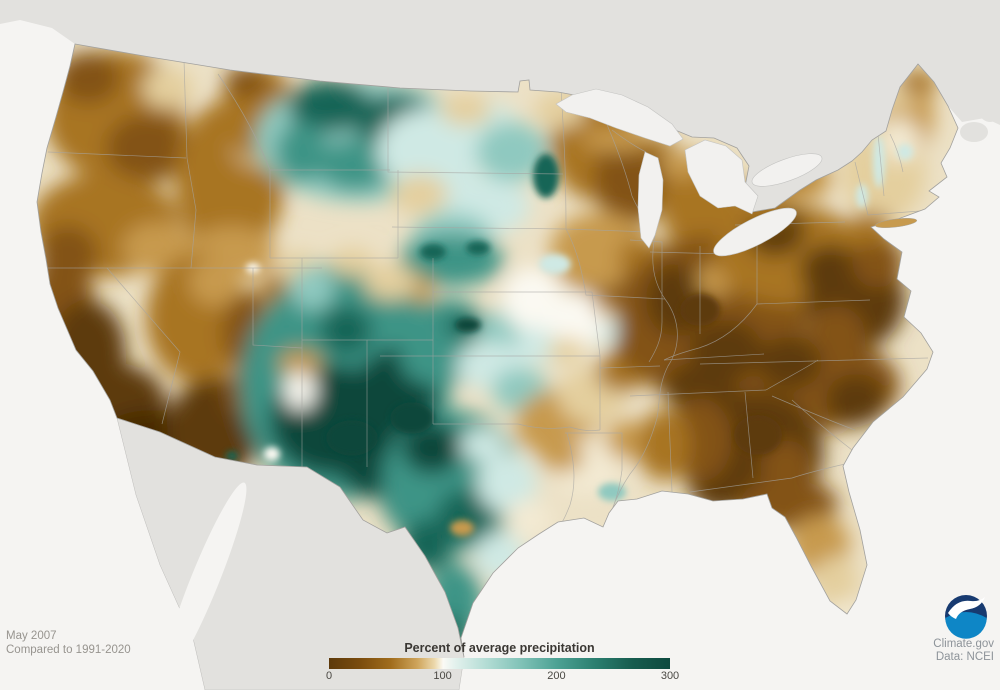 This screenshot has width=1000, height=690. I want to click on lake-huron, so click(721, 177).